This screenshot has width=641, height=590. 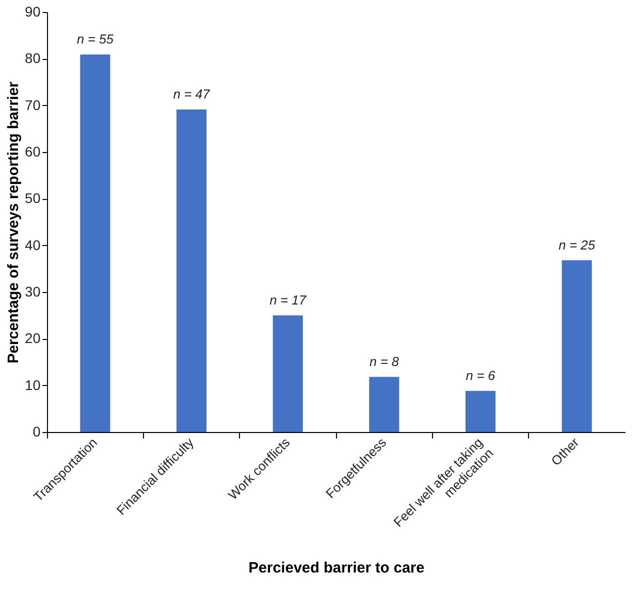 What do you see at coordinates (95, 38) in the screenshot?
I see `annotation: n = 55` at bounding box center [95, 38].